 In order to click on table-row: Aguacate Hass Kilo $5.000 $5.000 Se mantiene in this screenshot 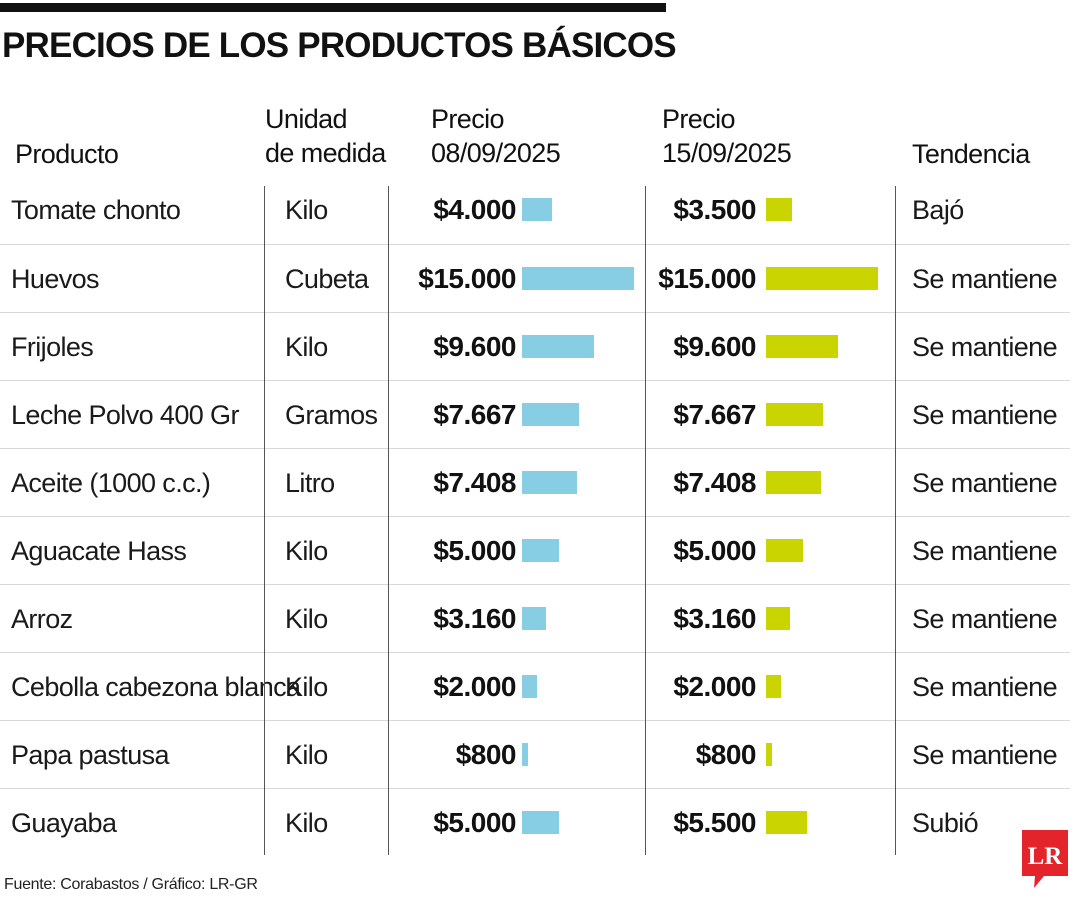, I will do `click(535, 550)`.